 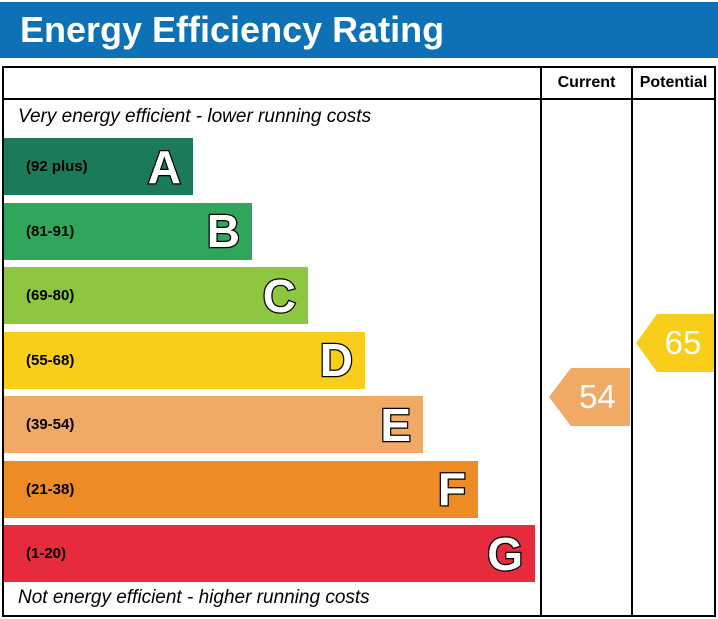 What do you see at coordinates (165, 166) in the screenshot?
I see `band-letter: A` at bounding box center [165, 166].